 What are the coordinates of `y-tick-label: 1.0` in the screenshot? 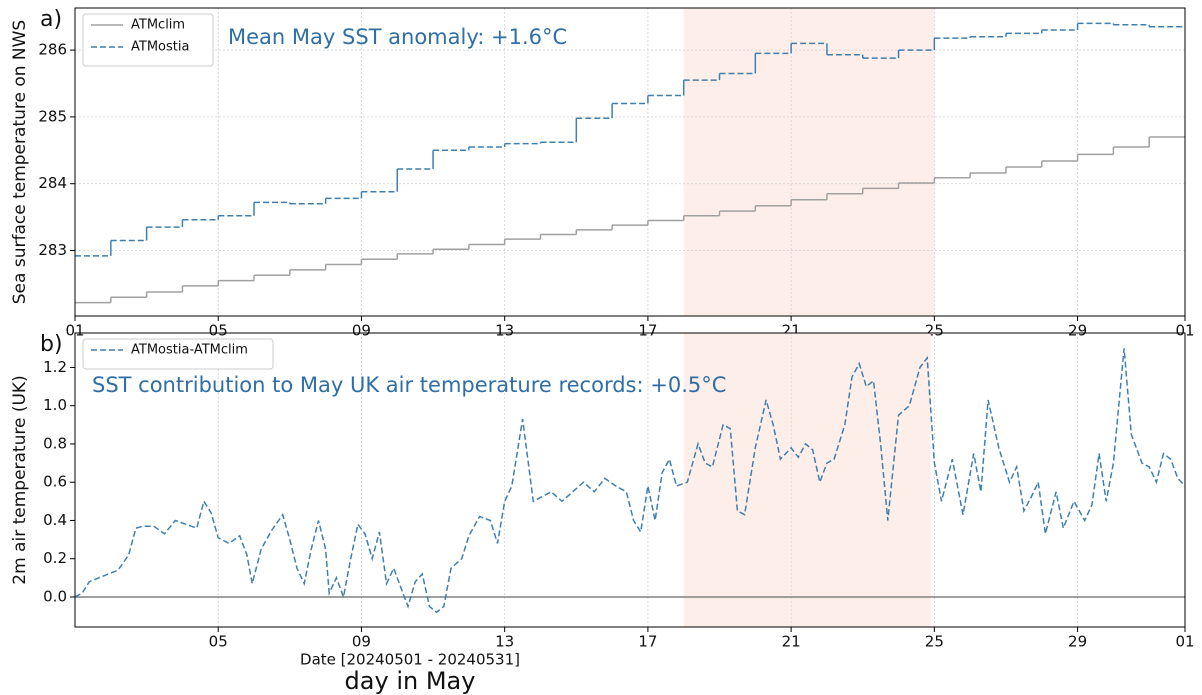 It's located at (55, 405).